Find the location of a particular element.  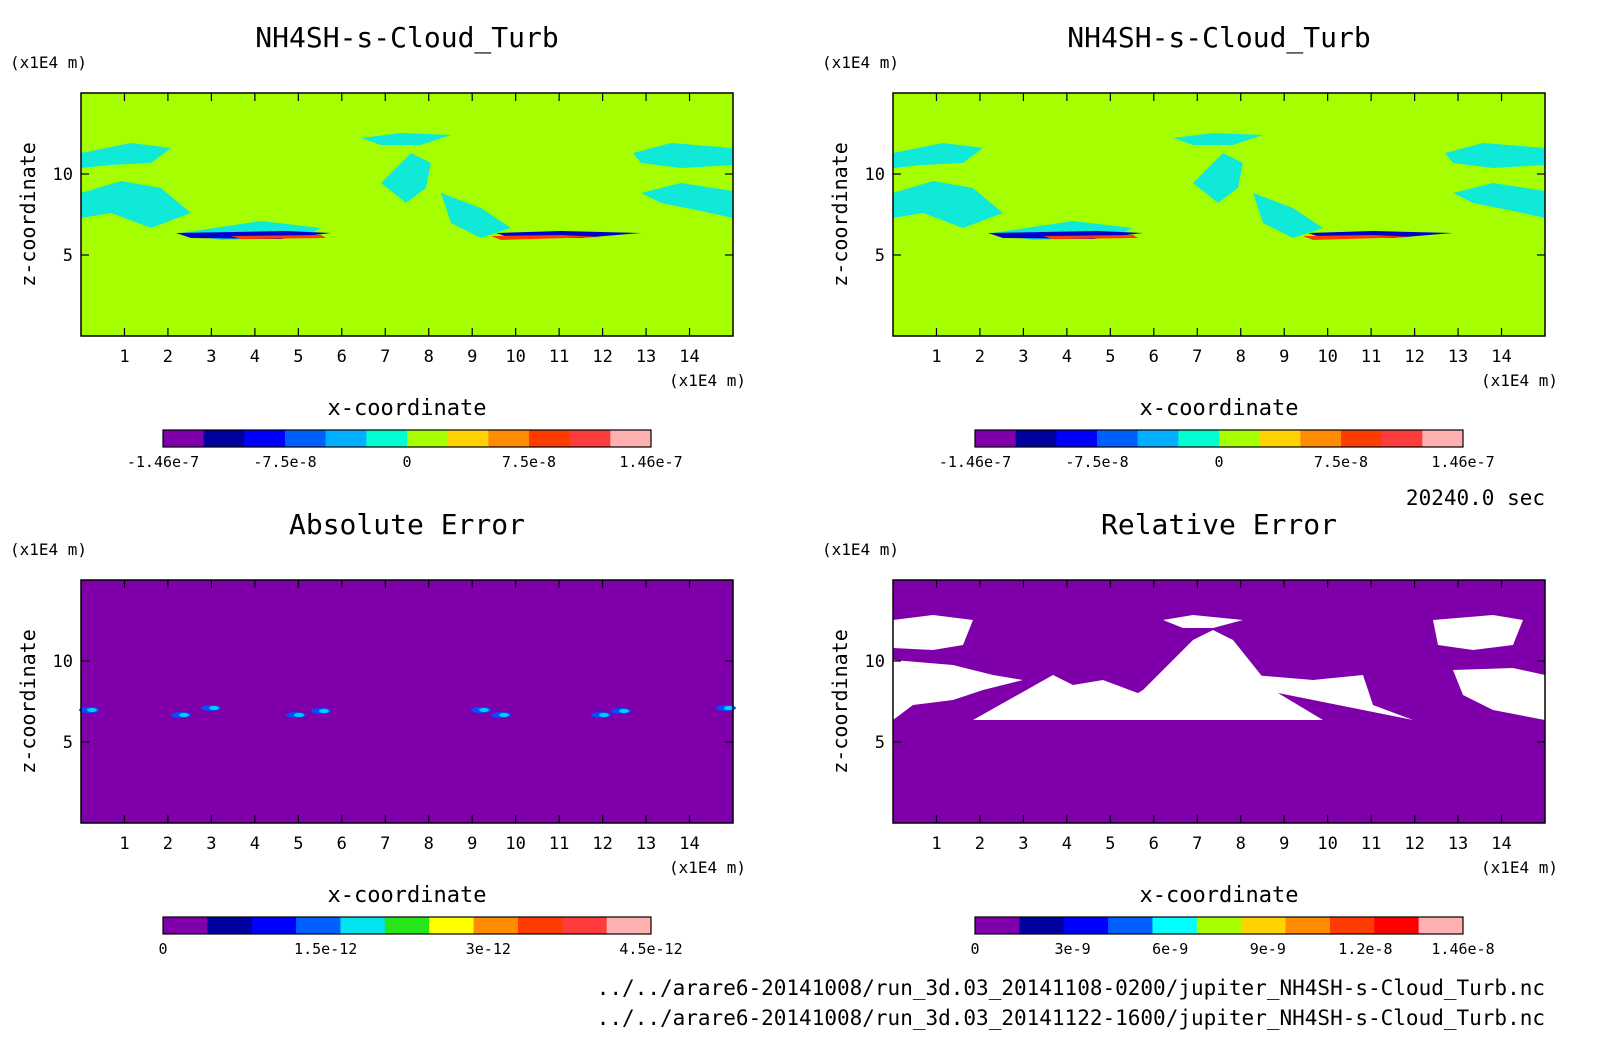

x-tick-label: 8 is located at coordinates (1241, 844).